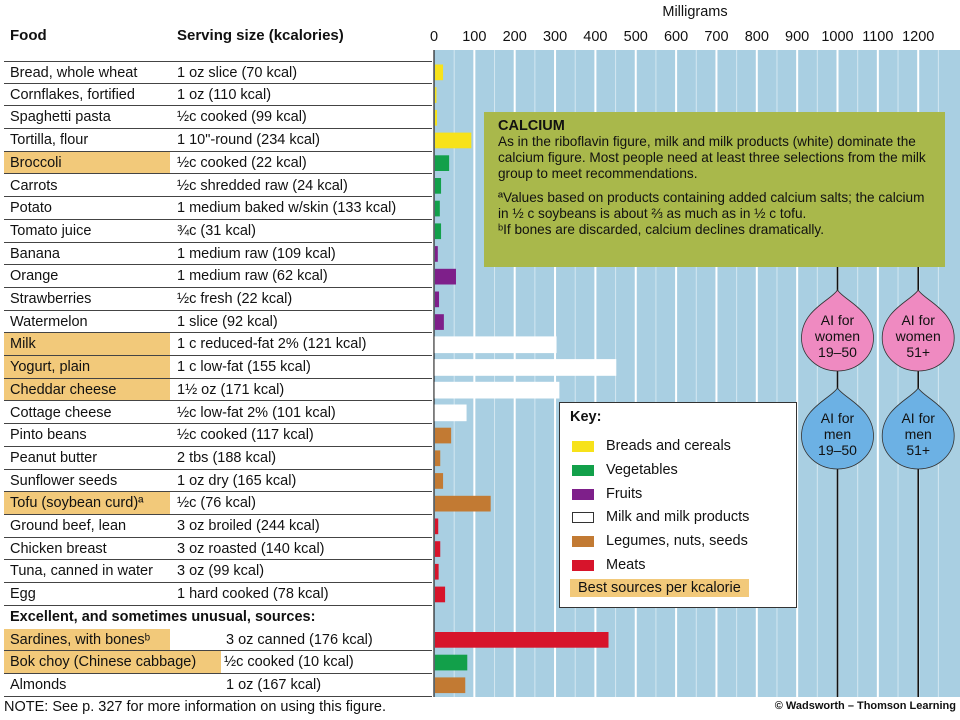 The image size is (960, 720). Describe the element at coordinates (439, 481) in the screenshot. I see `bar-sunflower-seeds` at that location.